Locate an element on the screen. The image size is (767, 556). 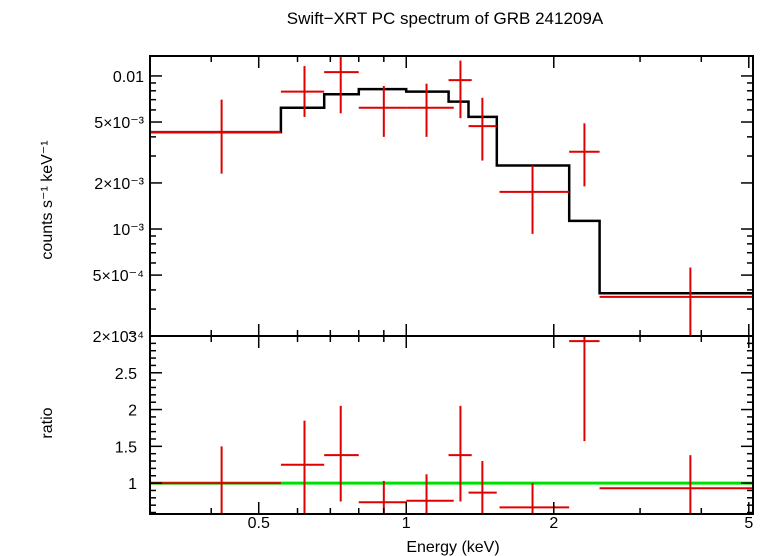
x-tick-label: 5 is located at coordinates (748, 523).